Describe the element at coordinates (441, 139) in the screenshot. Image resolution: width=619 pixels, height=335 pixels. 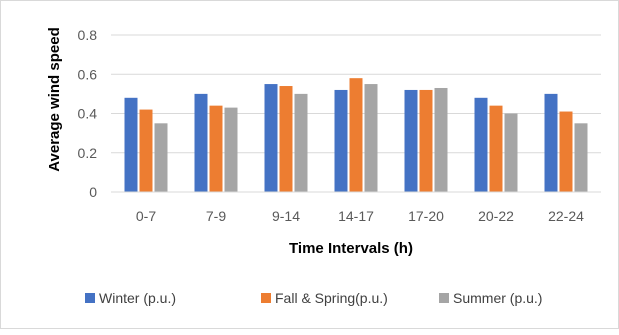
I see `bar-17-20-summer` at that location.